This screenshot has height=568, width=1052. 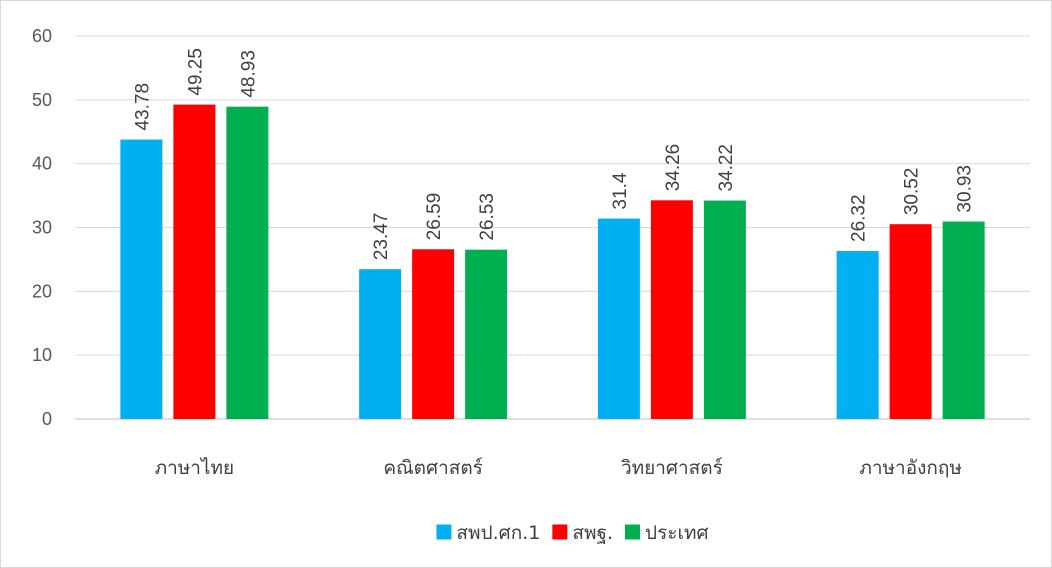 I want to click on y-tick-label: 30, so click(x=42, y=228).